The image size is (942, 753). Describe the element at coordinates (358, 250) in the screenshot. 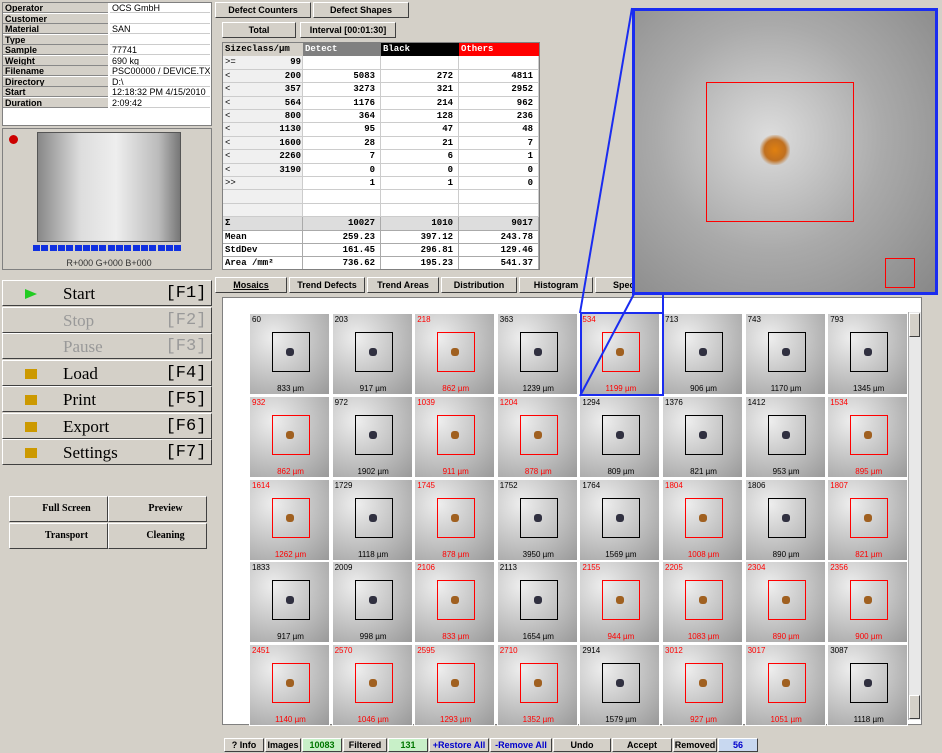

I see `summary-value: 161.45` at that location.